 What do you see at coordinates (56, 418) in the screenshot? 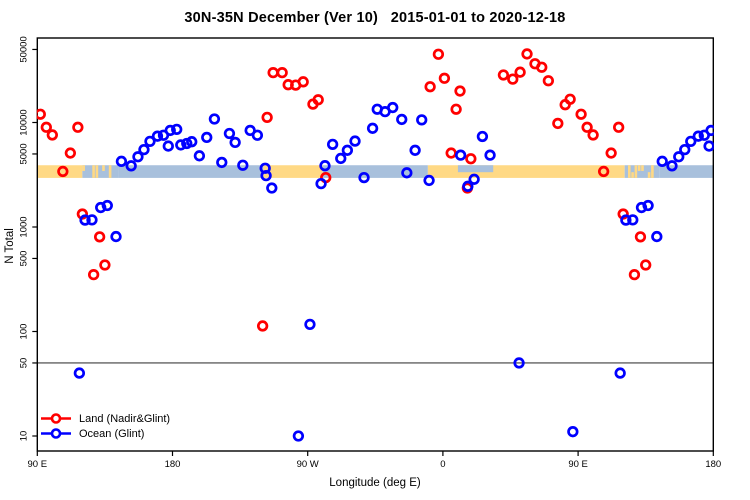
I see `land-marker-icon` at bounding box center [56, 418].